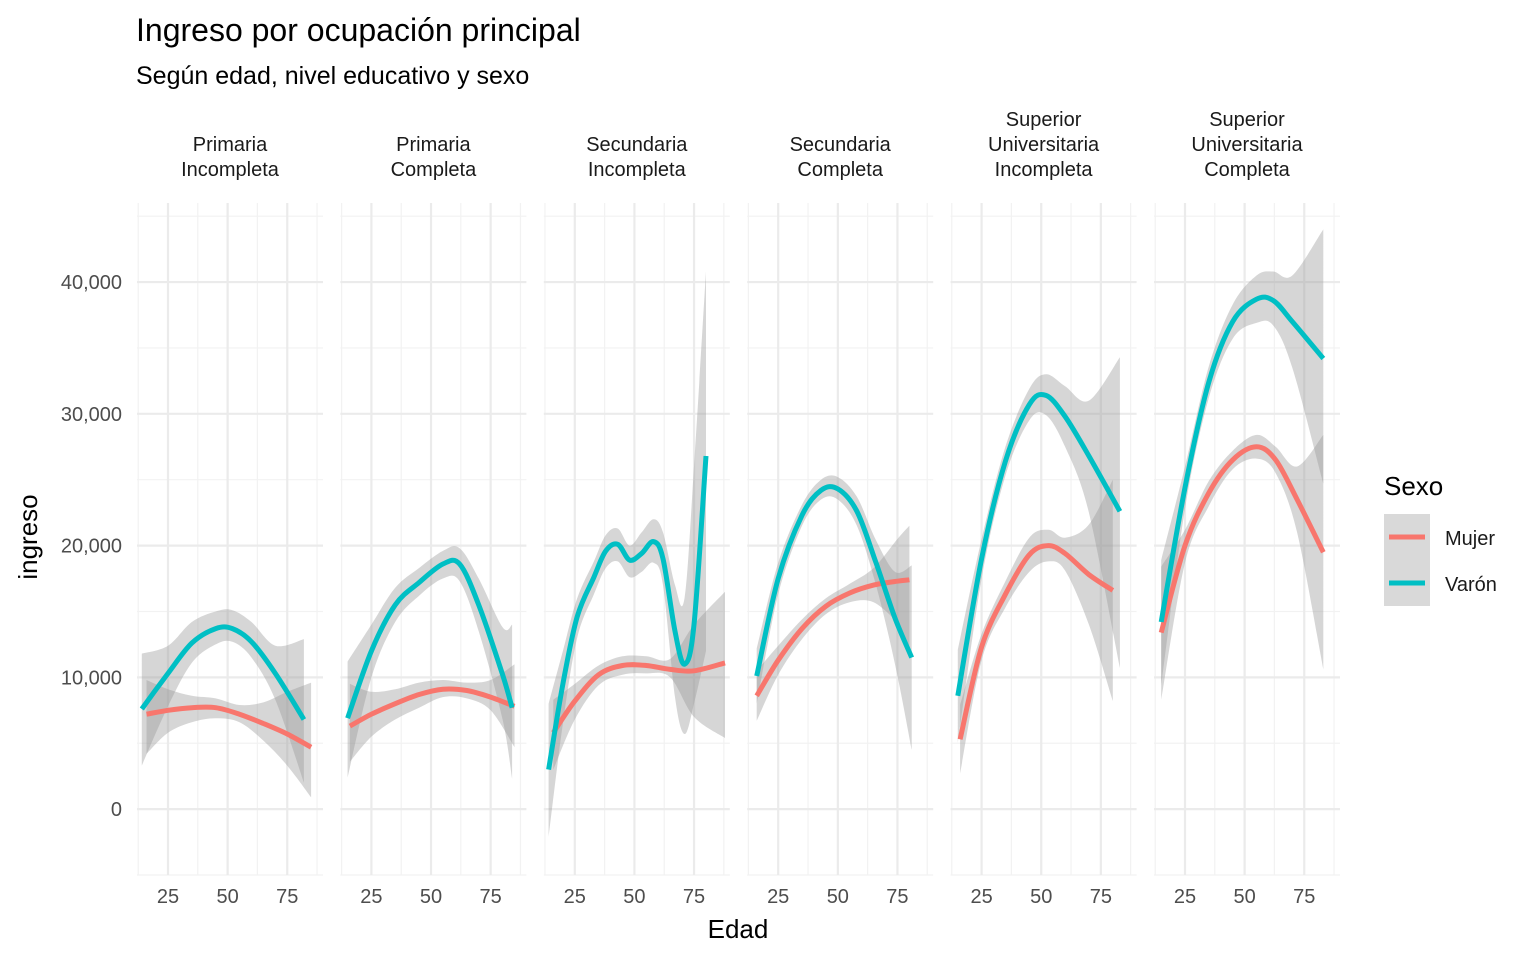 The width and height of the screenshot is (1536, 960). What do you see at coordinates (332, 76) in the screenshot?
I see `chart-subtitle: Según edad, nivel educativo y sexo` at bounding box center [332, 76].